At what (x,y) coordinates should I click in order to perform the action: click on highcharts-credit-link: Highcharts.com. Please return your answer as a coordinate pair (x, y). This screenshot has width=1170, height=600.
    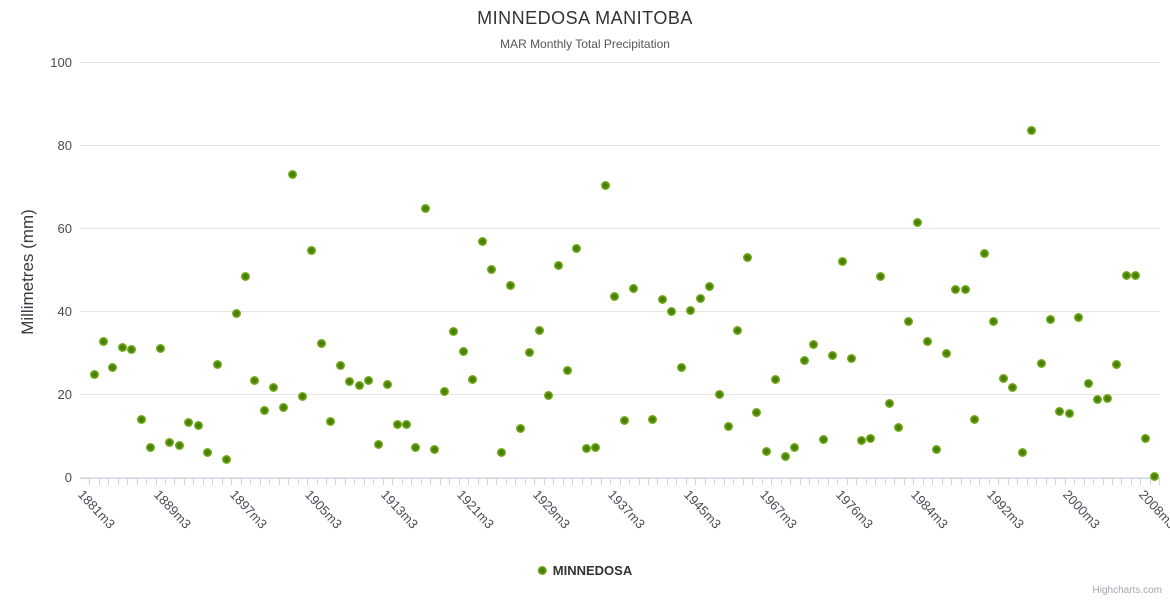
    Looking at the image, I should click on (1127, 590).